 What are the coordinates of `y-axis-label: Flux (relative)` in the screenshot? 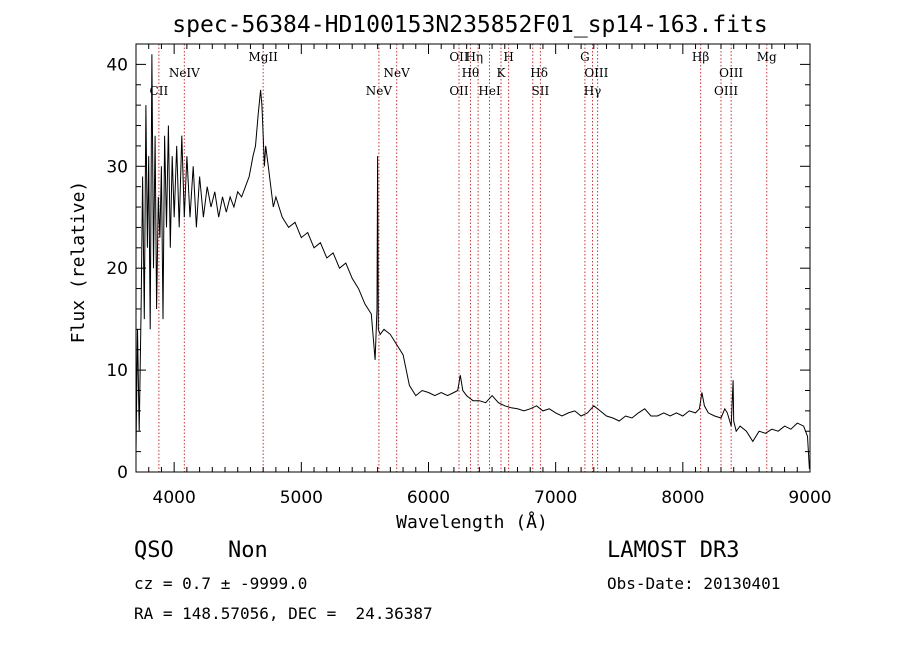 It's located at (78, 262).